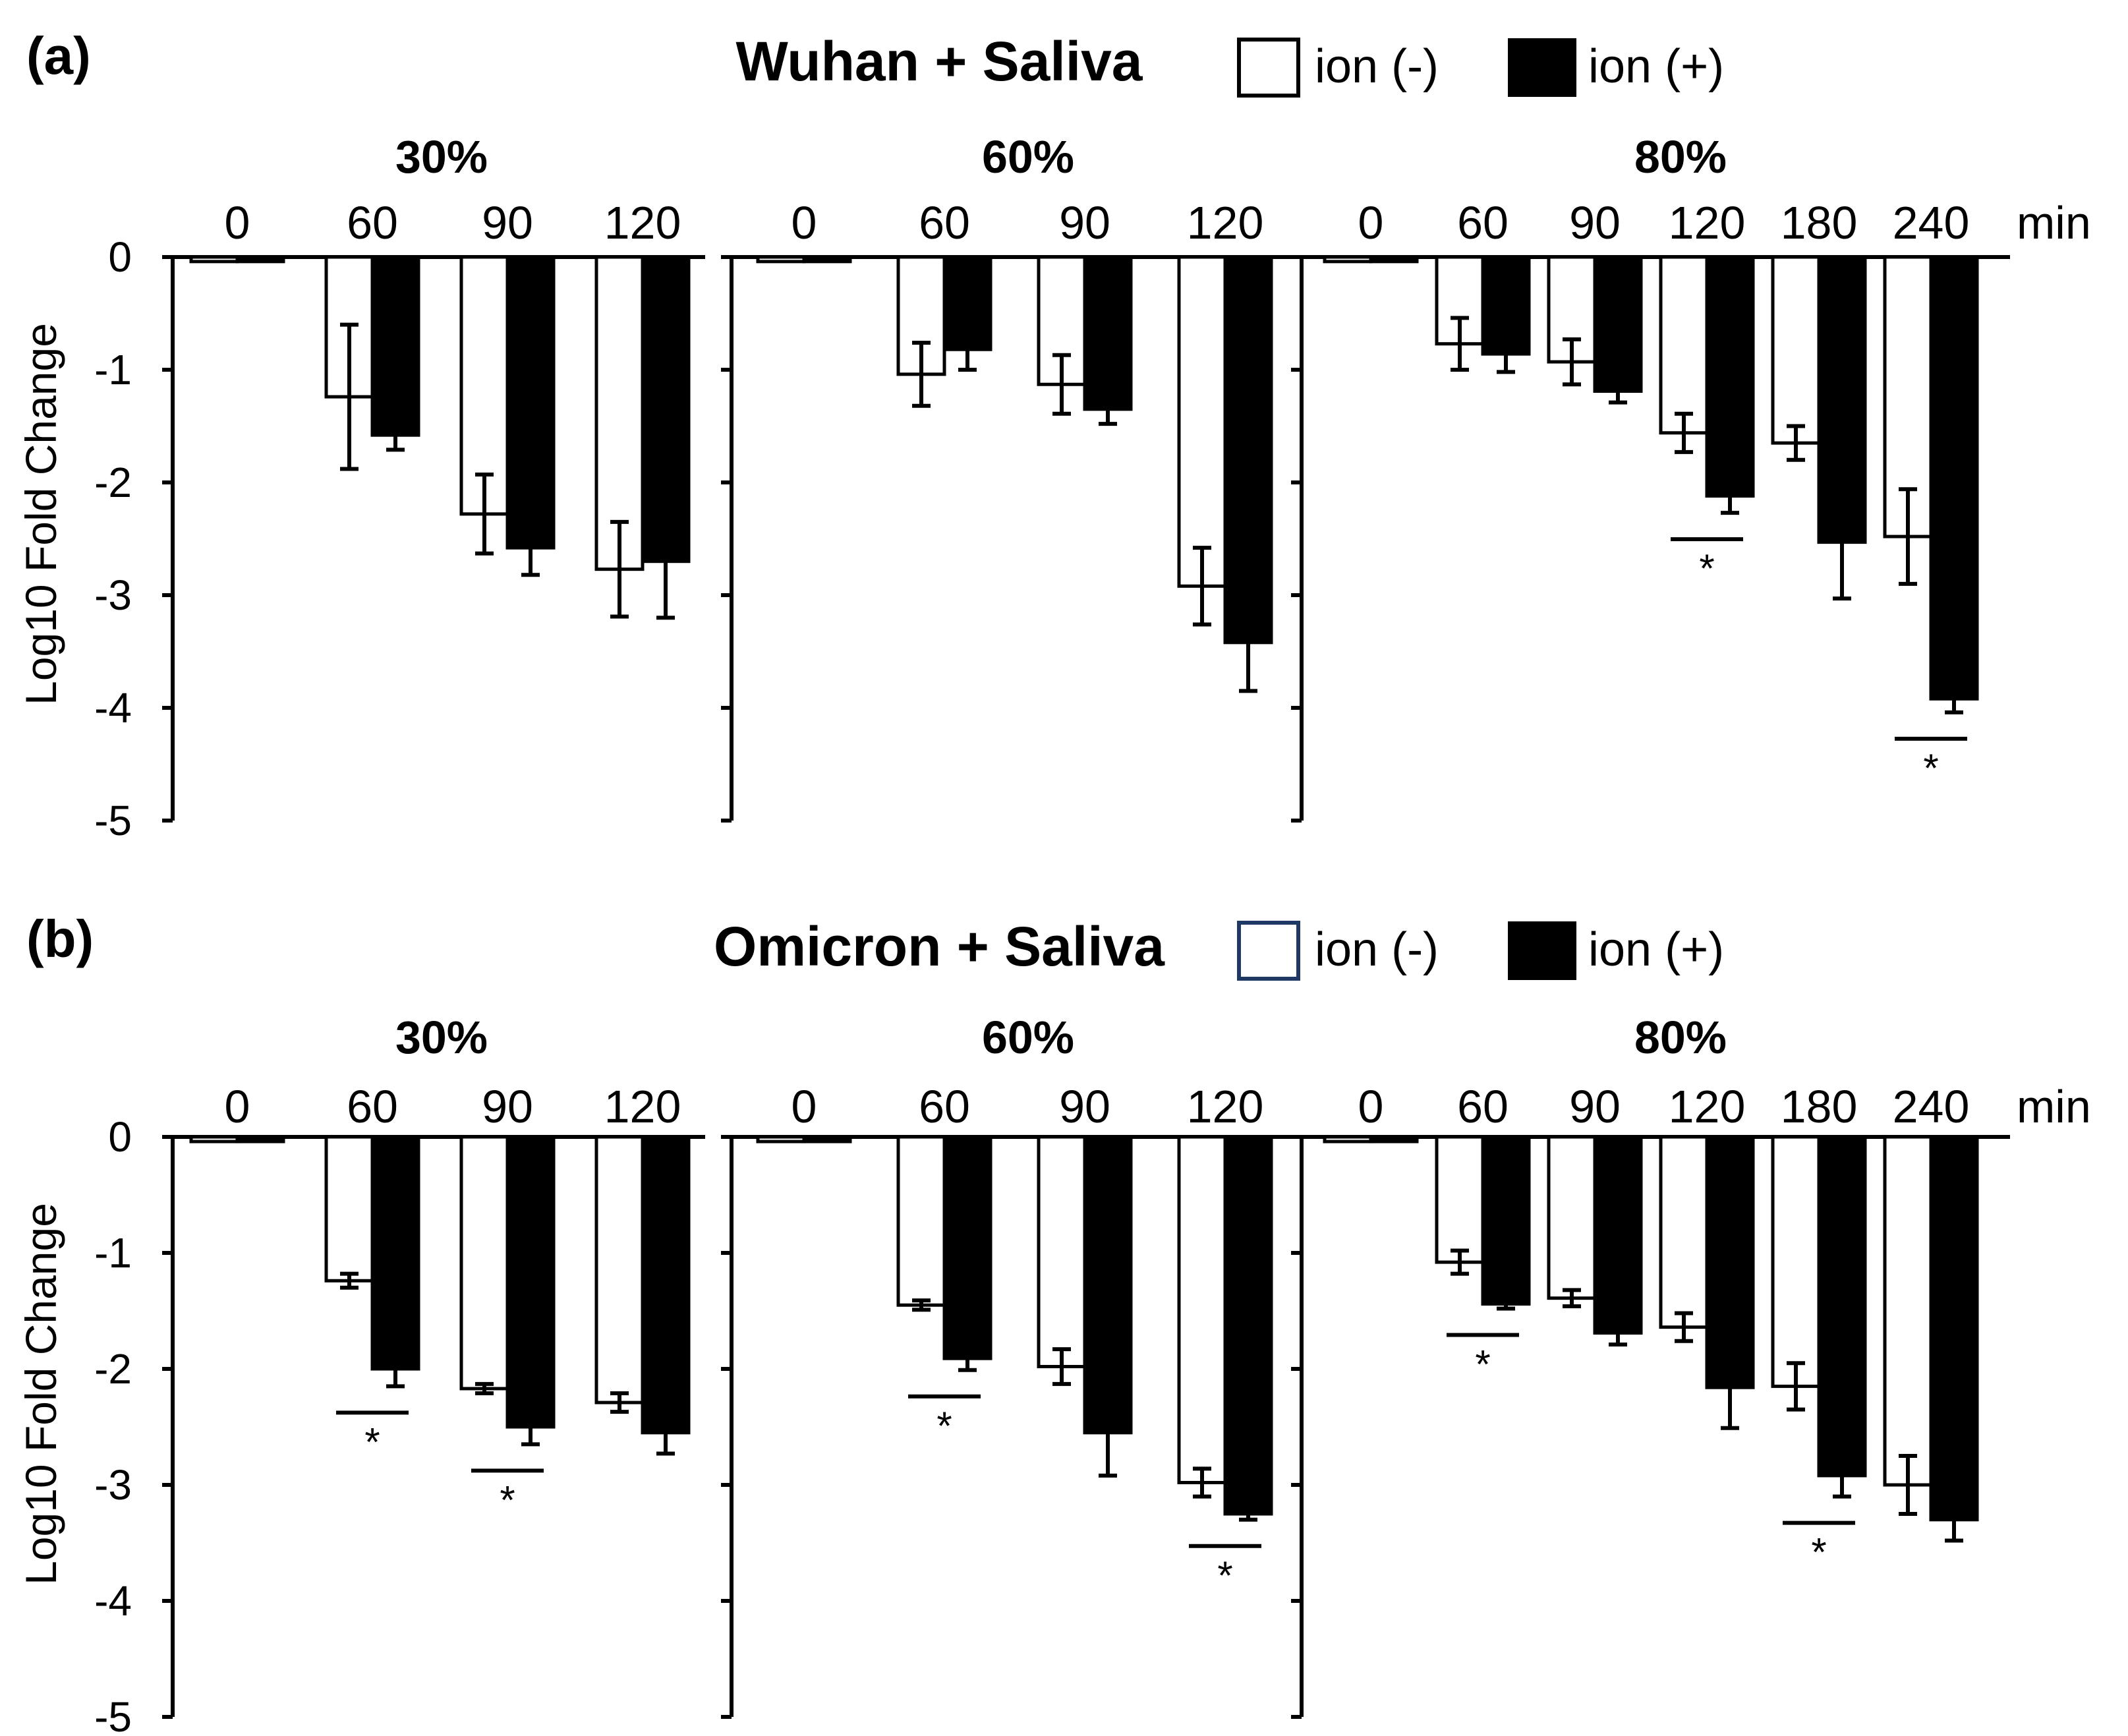 This screenshot has height=1736, width=2128. Describe the element at coordinates (1542, 950) in the screenshot. I see `legend-swatch-ion-plus` at that location.